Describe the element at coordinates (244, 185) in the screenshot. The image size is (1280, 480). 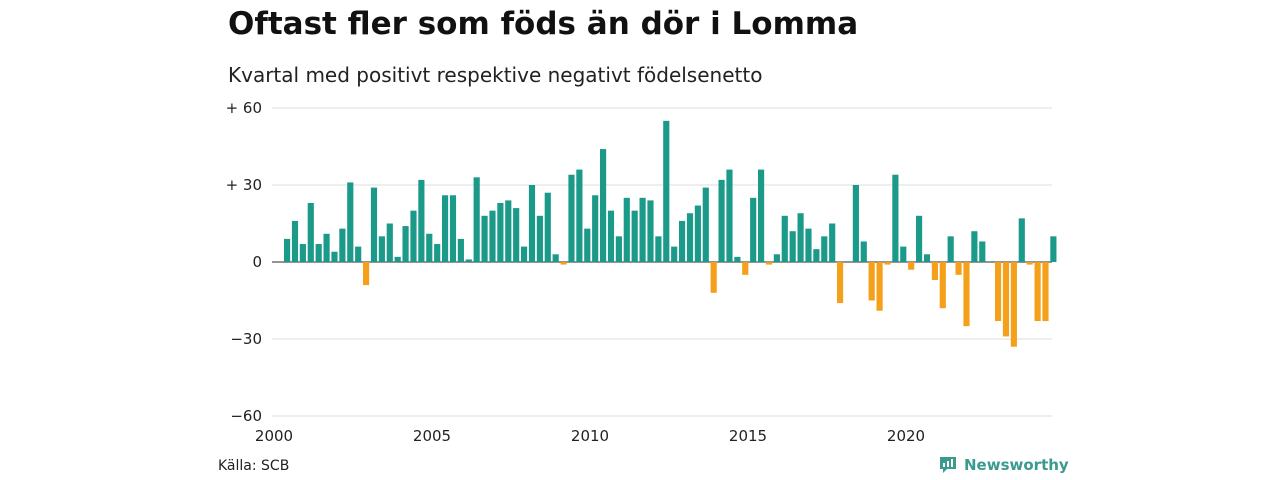
I see `y-tick-label: + 30` at that location.